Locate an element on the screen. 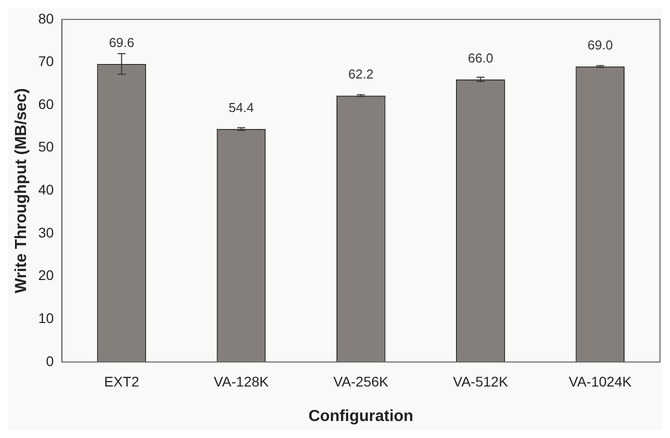 The image size is (670, 438). y-tick-label: 80 is located at coordinates (46, 18).